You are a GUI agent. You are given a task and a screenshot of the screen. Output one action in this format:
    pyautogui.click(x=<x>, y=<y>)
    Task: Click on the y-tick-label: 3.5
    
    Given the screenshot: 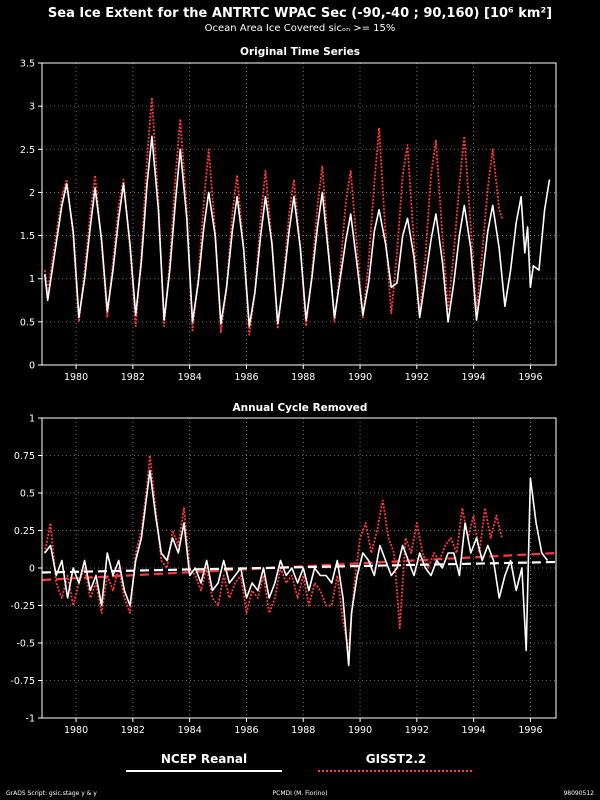 What is the action you would take?
    pyautogui.click(x=27, y=64)
    